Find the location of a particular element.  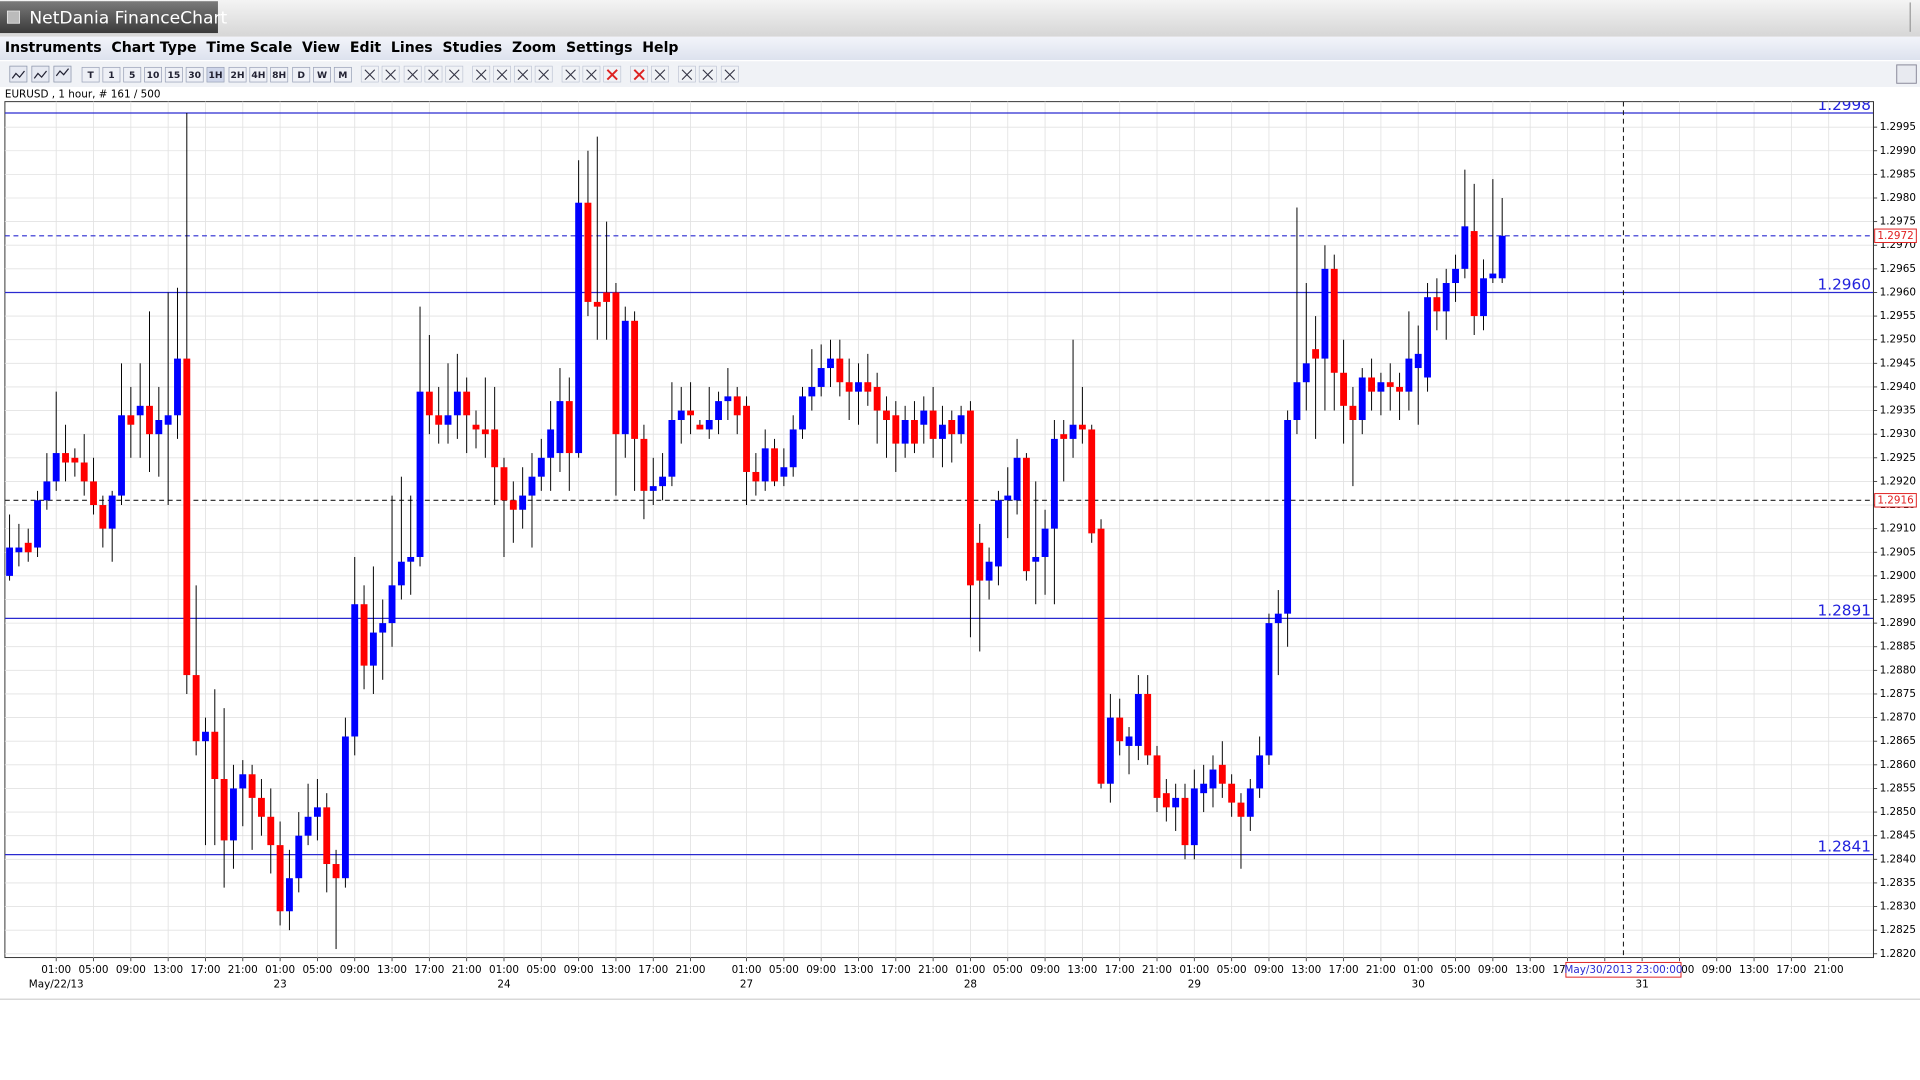

menu-item: View is located at coordinates (321, 48).